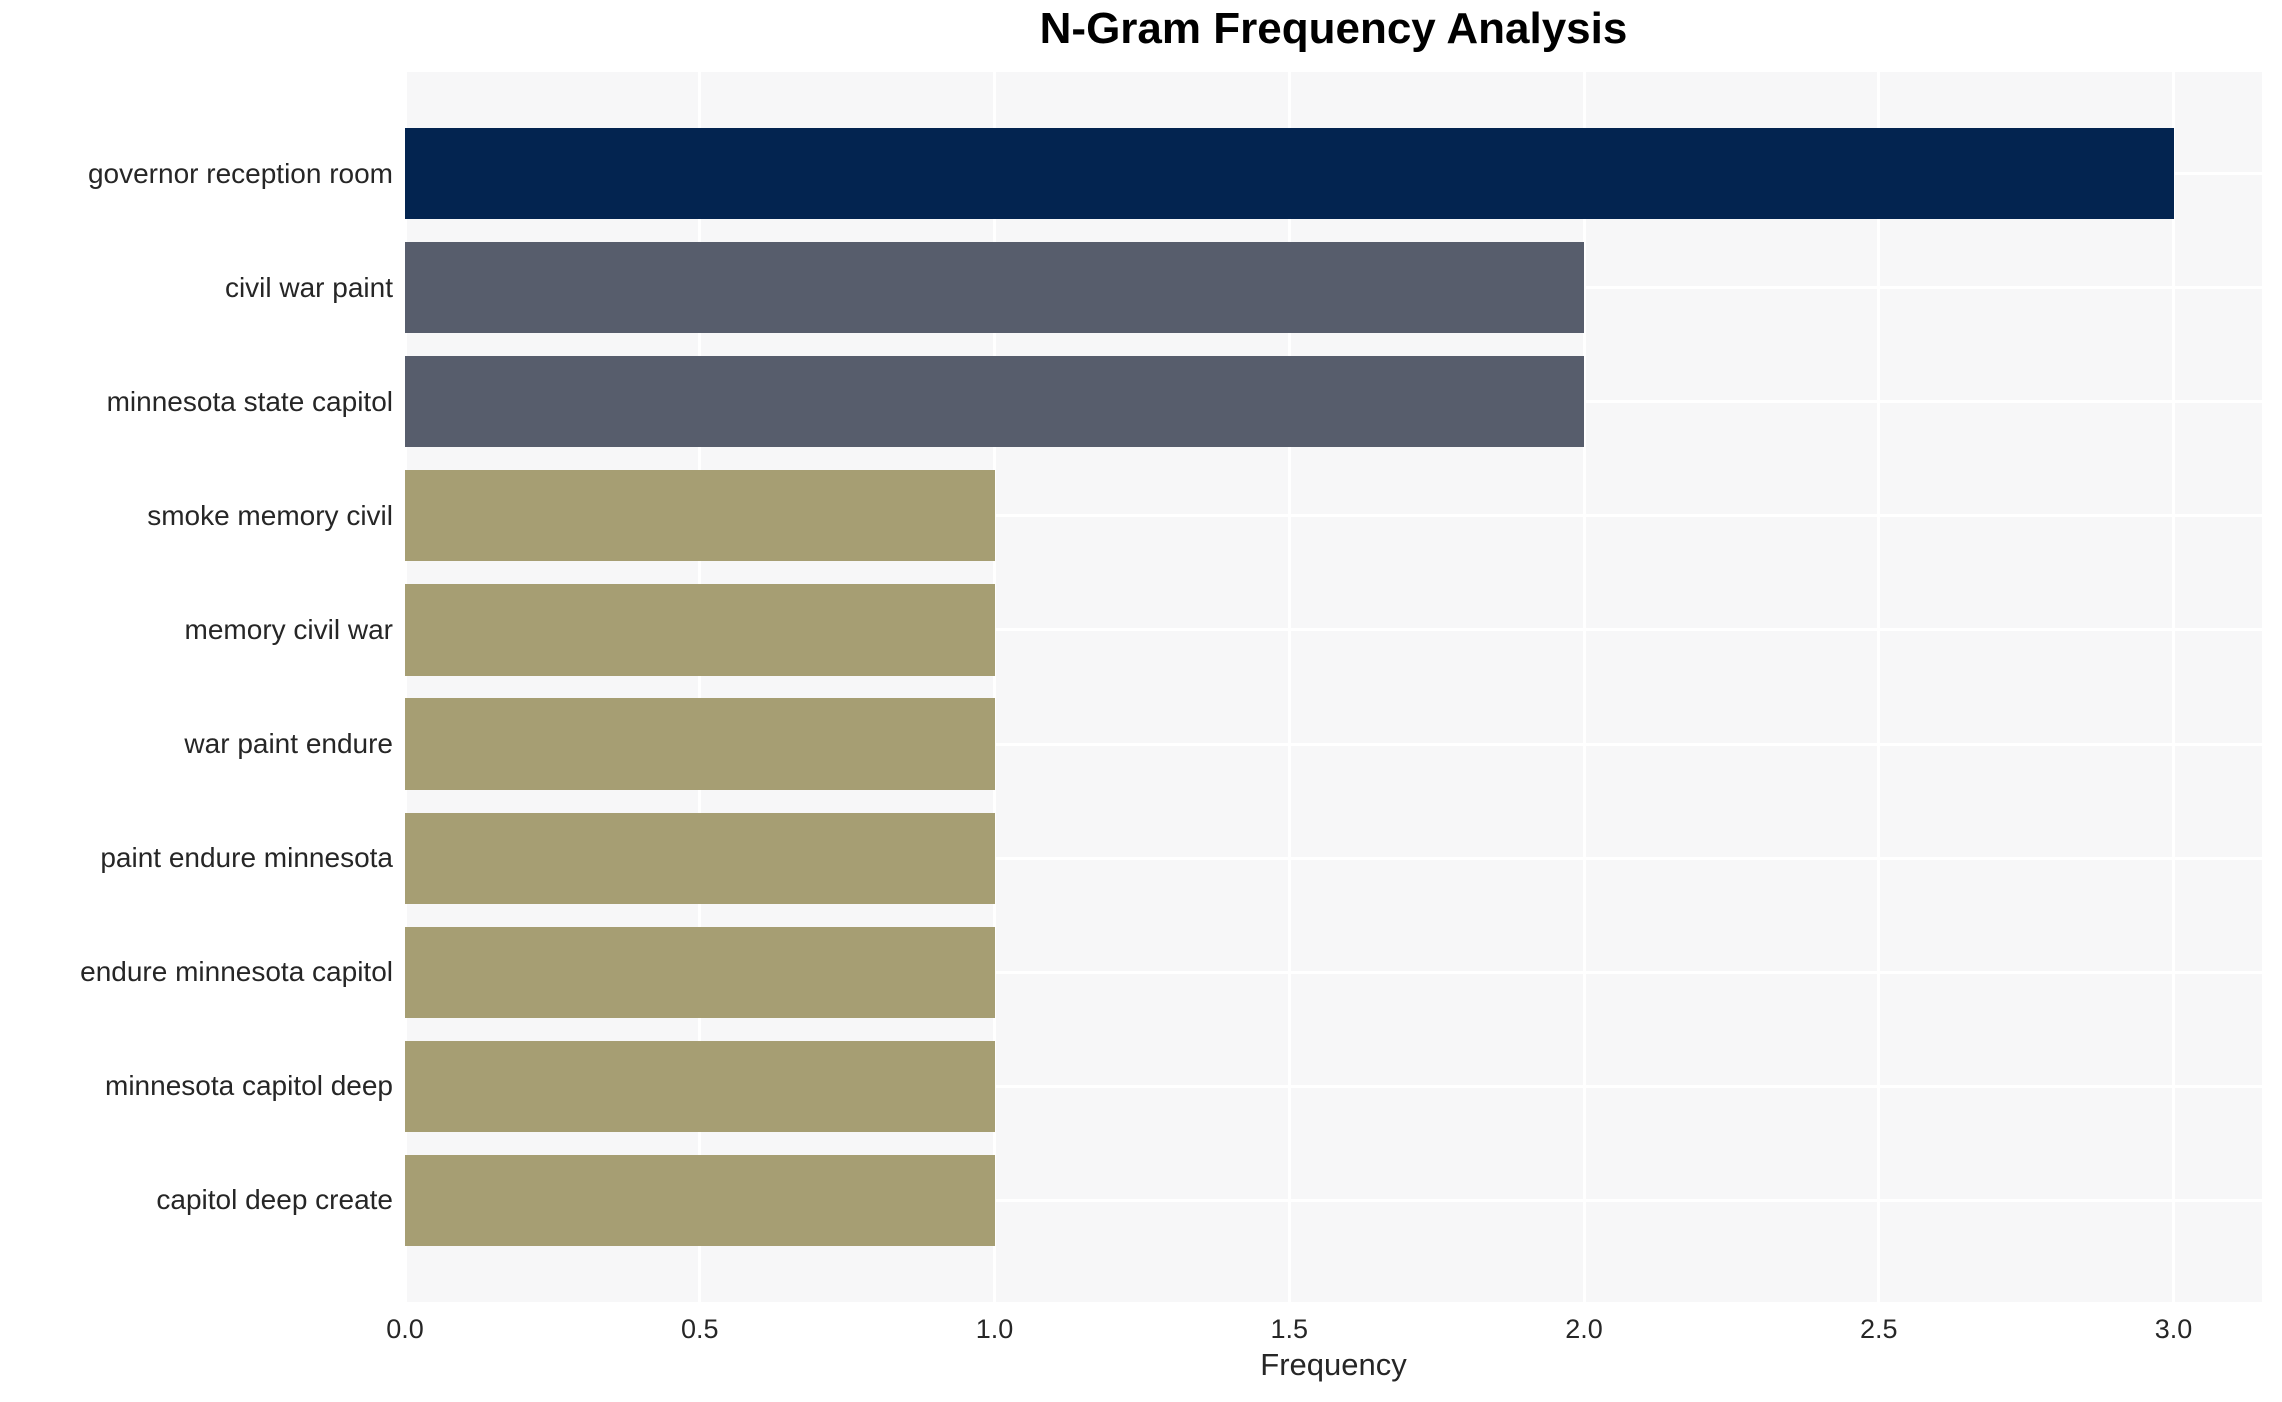 This screenshot has height=1402, width=2282. I want to click on bar-endure-minnesota-capitol, so click(700, 972).